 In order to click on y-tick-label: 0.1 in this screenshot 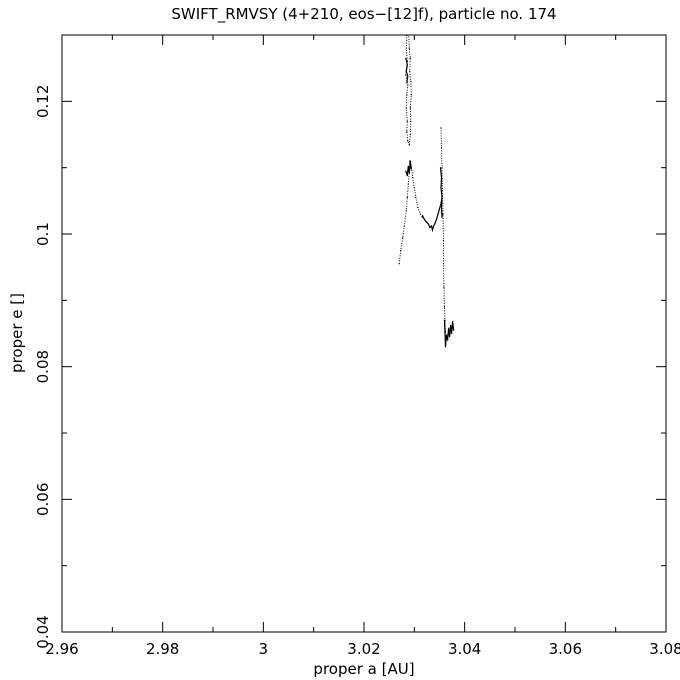, I will do `click(43, 234)`.